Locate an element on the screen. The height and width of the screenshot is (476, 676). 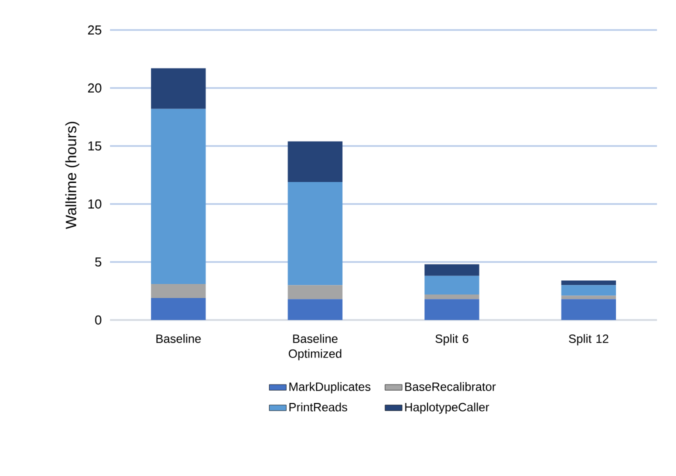
legend-label: HaplotypeCaller is located at coordinates (447, 408).